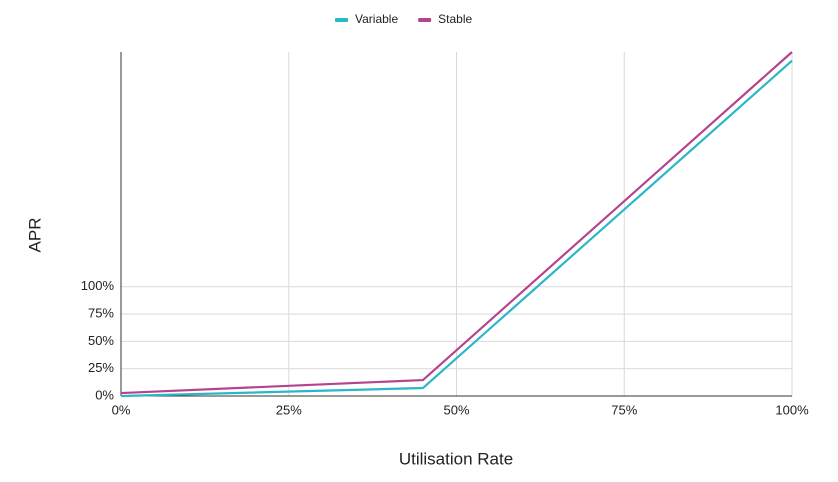  Describe the element at coordinates (34, 235) in the screenshot. I see `y-axis-title: APR` at that location.